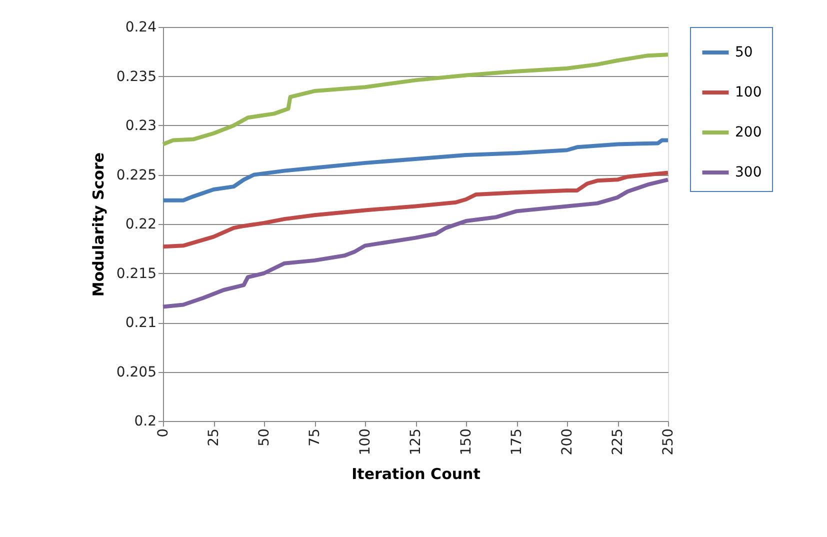 The image size is (827, 537). Describe the element at coordinates (416, 442) in the screenshot. I see `x-tick-label: 125` at that location.